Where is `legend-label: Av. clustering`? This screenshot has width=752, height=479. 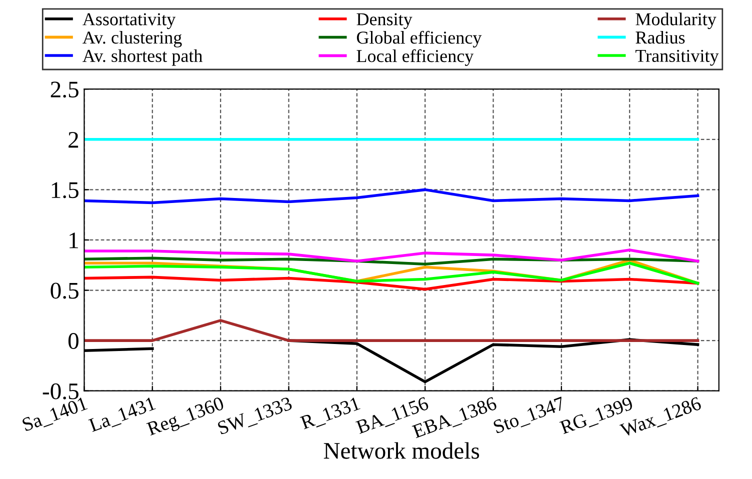 legend-label: Av. clustering is located at coordinates (132, 39).